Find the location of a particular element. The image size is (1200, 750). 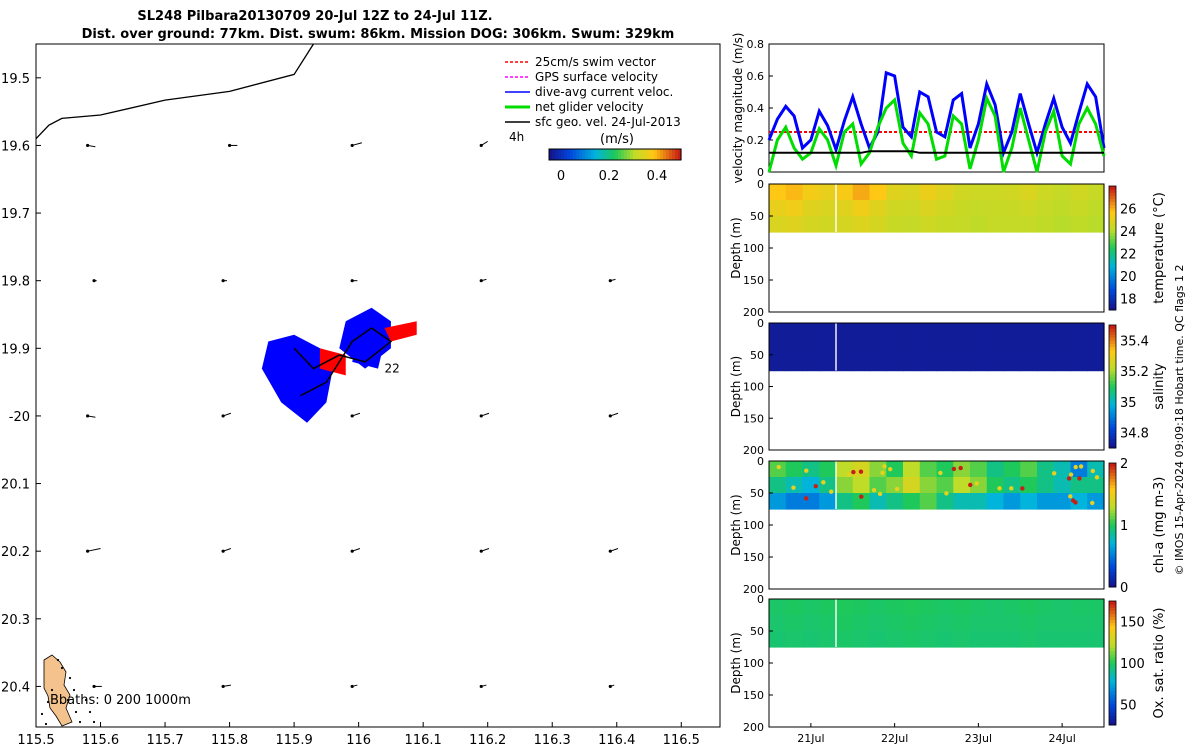

inset-land is located at coordinates (58, 690).